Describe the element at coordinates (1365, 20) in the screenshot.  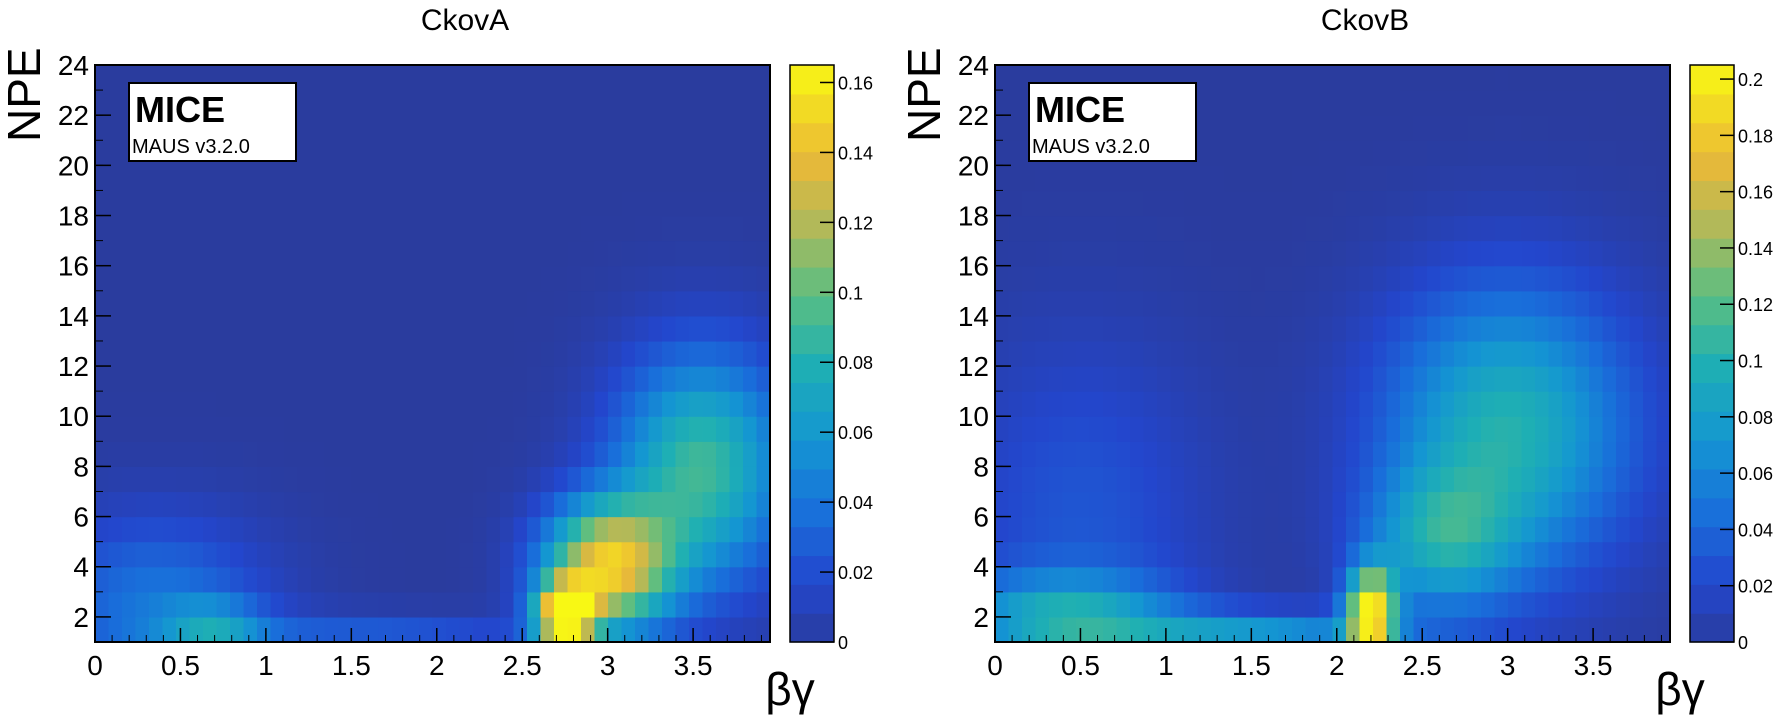
I see `panel-title: CkovB` at that location.